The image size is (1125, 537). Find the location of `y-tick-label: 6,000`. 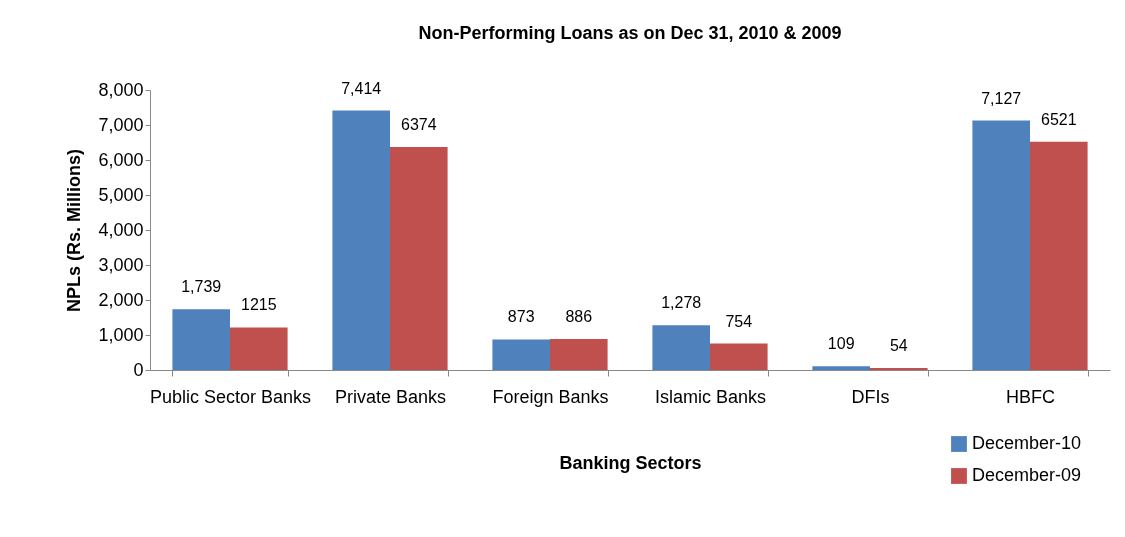

y-tick-label: 6,000 is located at coordinates (121, 159).